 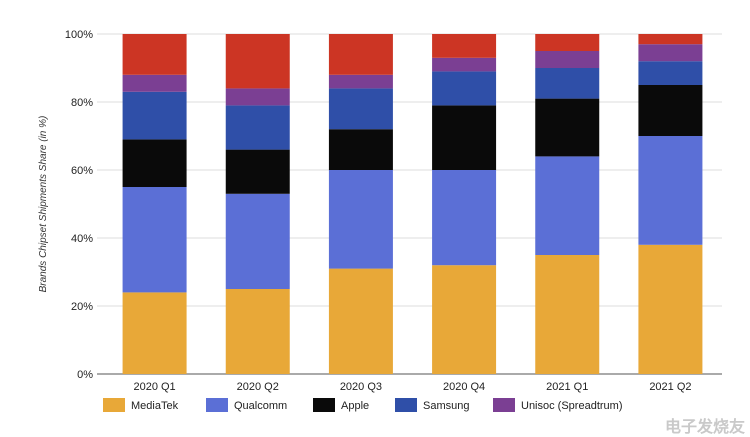 What do you see at coordinates (85, 375) in the screenshot?
I see `y-tick-label: 0%` at bounding box center [85, 375].